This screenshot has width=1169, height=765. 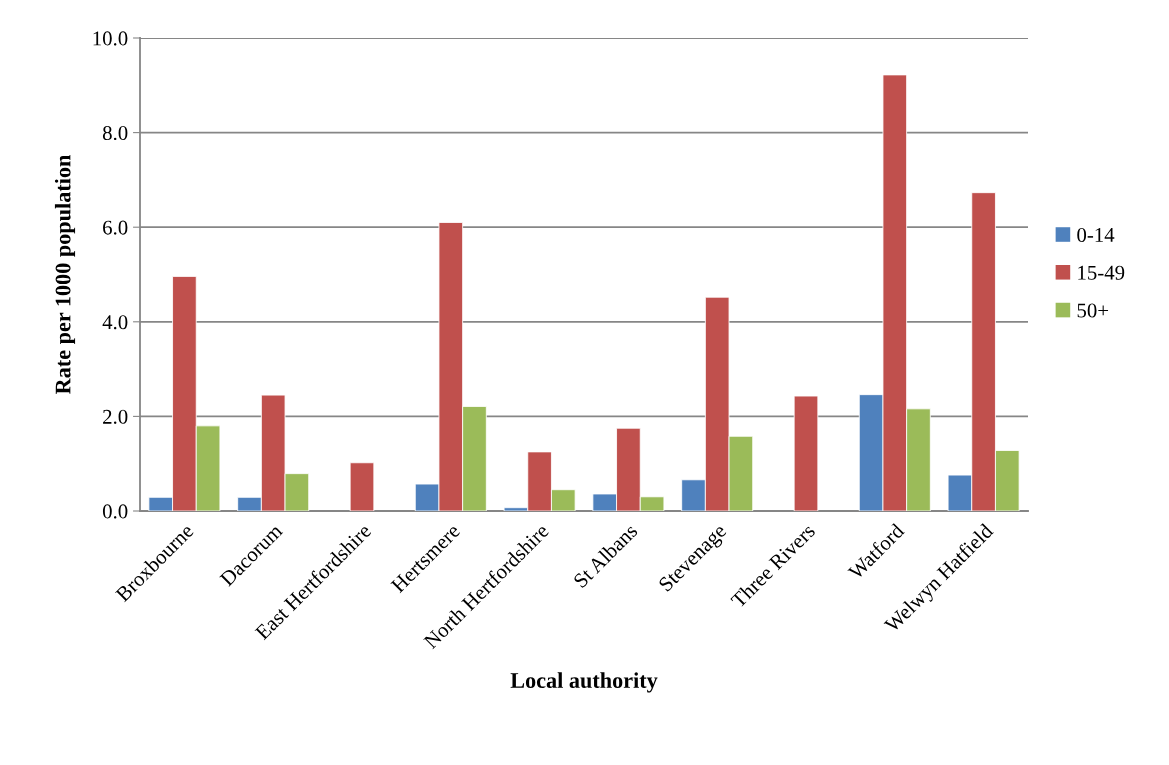 What do you see at coordinates (1093, 310) in the screenshot?
I see `legend-label: 50+` at bounding box center [1093, 310].